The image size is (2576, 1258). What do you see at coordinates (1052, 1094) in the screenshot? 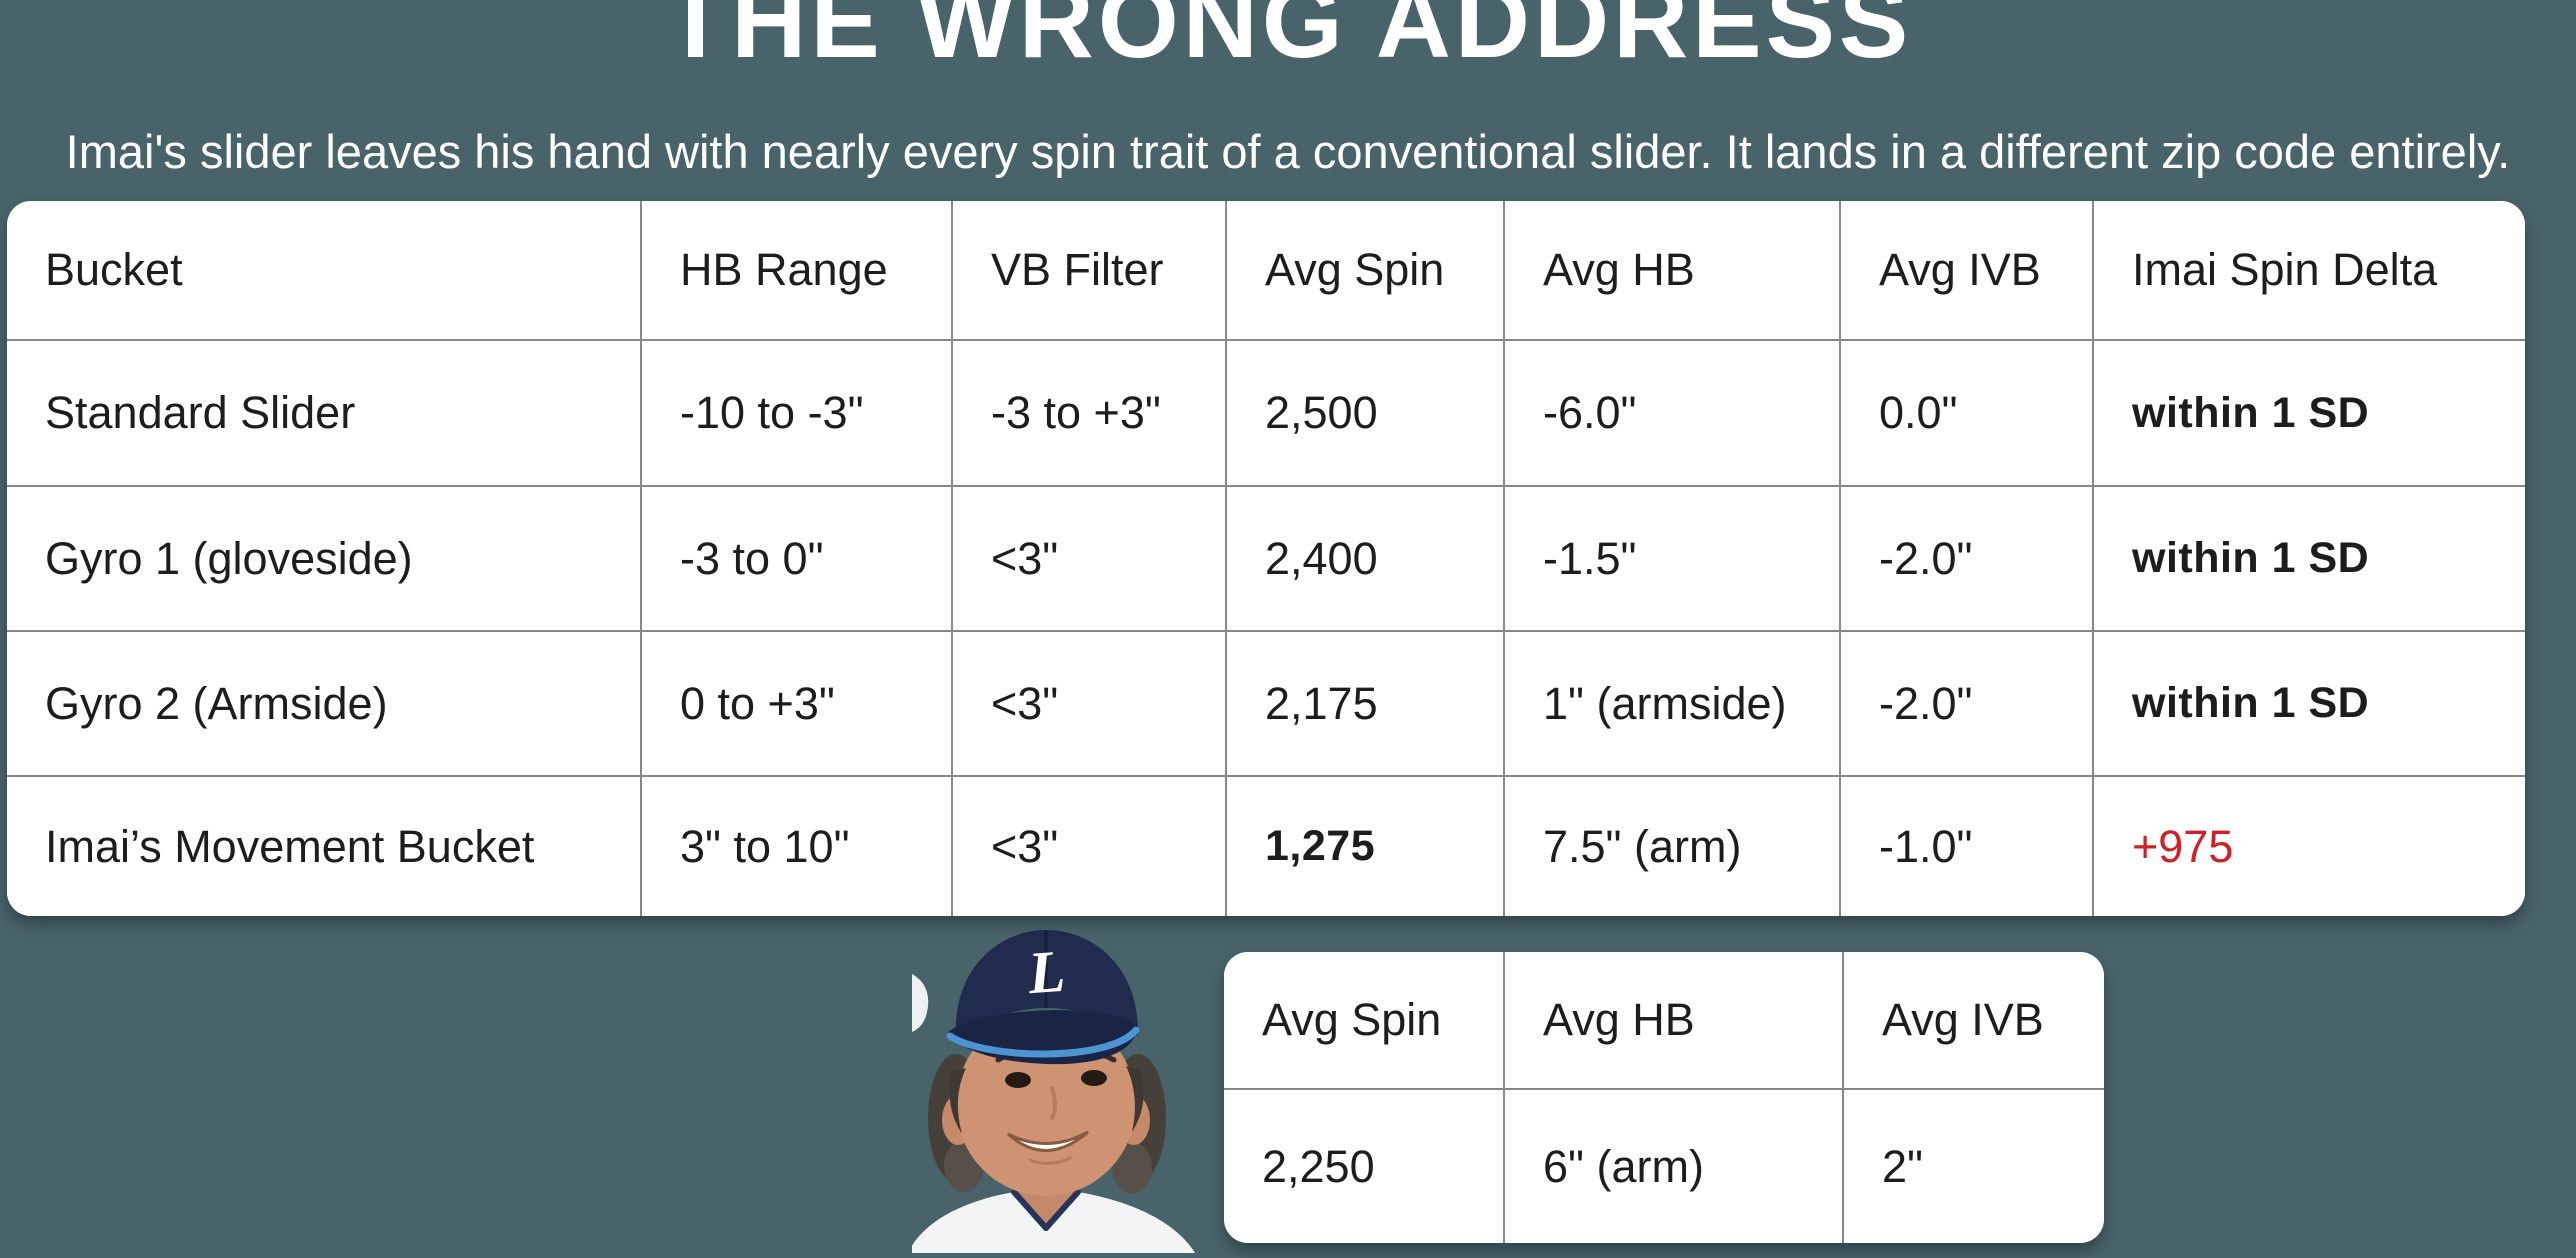
I see `imai-portrait-illustration: L` at bounding box center [1052, 1094].